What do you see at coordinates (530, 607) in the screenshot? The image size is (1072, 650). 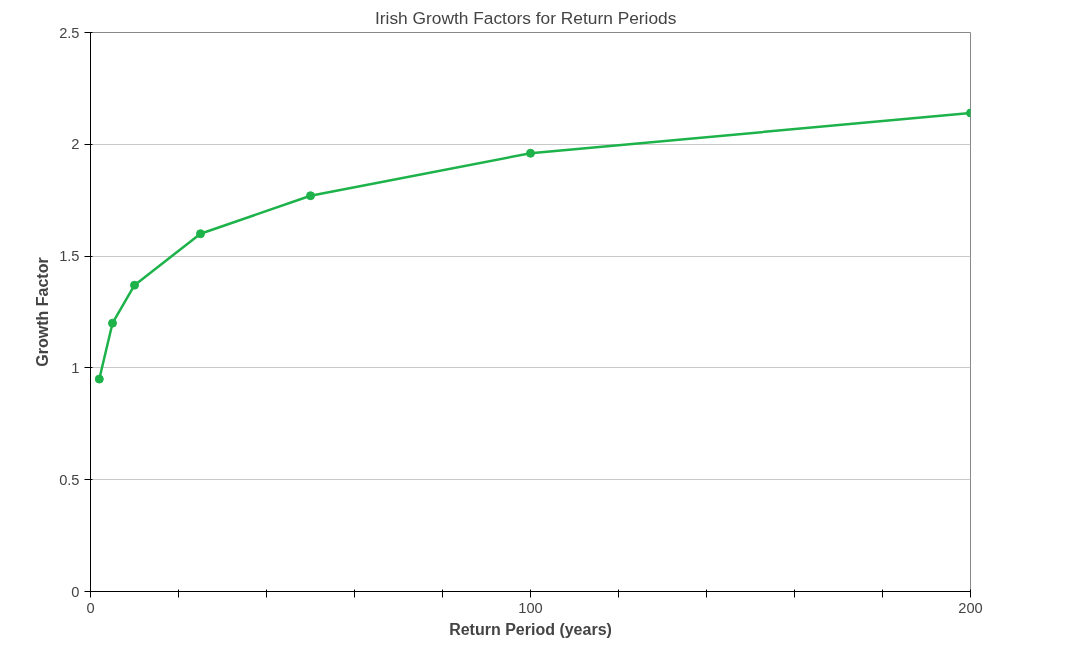 I see `x-tick-label: 100` at bounding box center [530, 607].